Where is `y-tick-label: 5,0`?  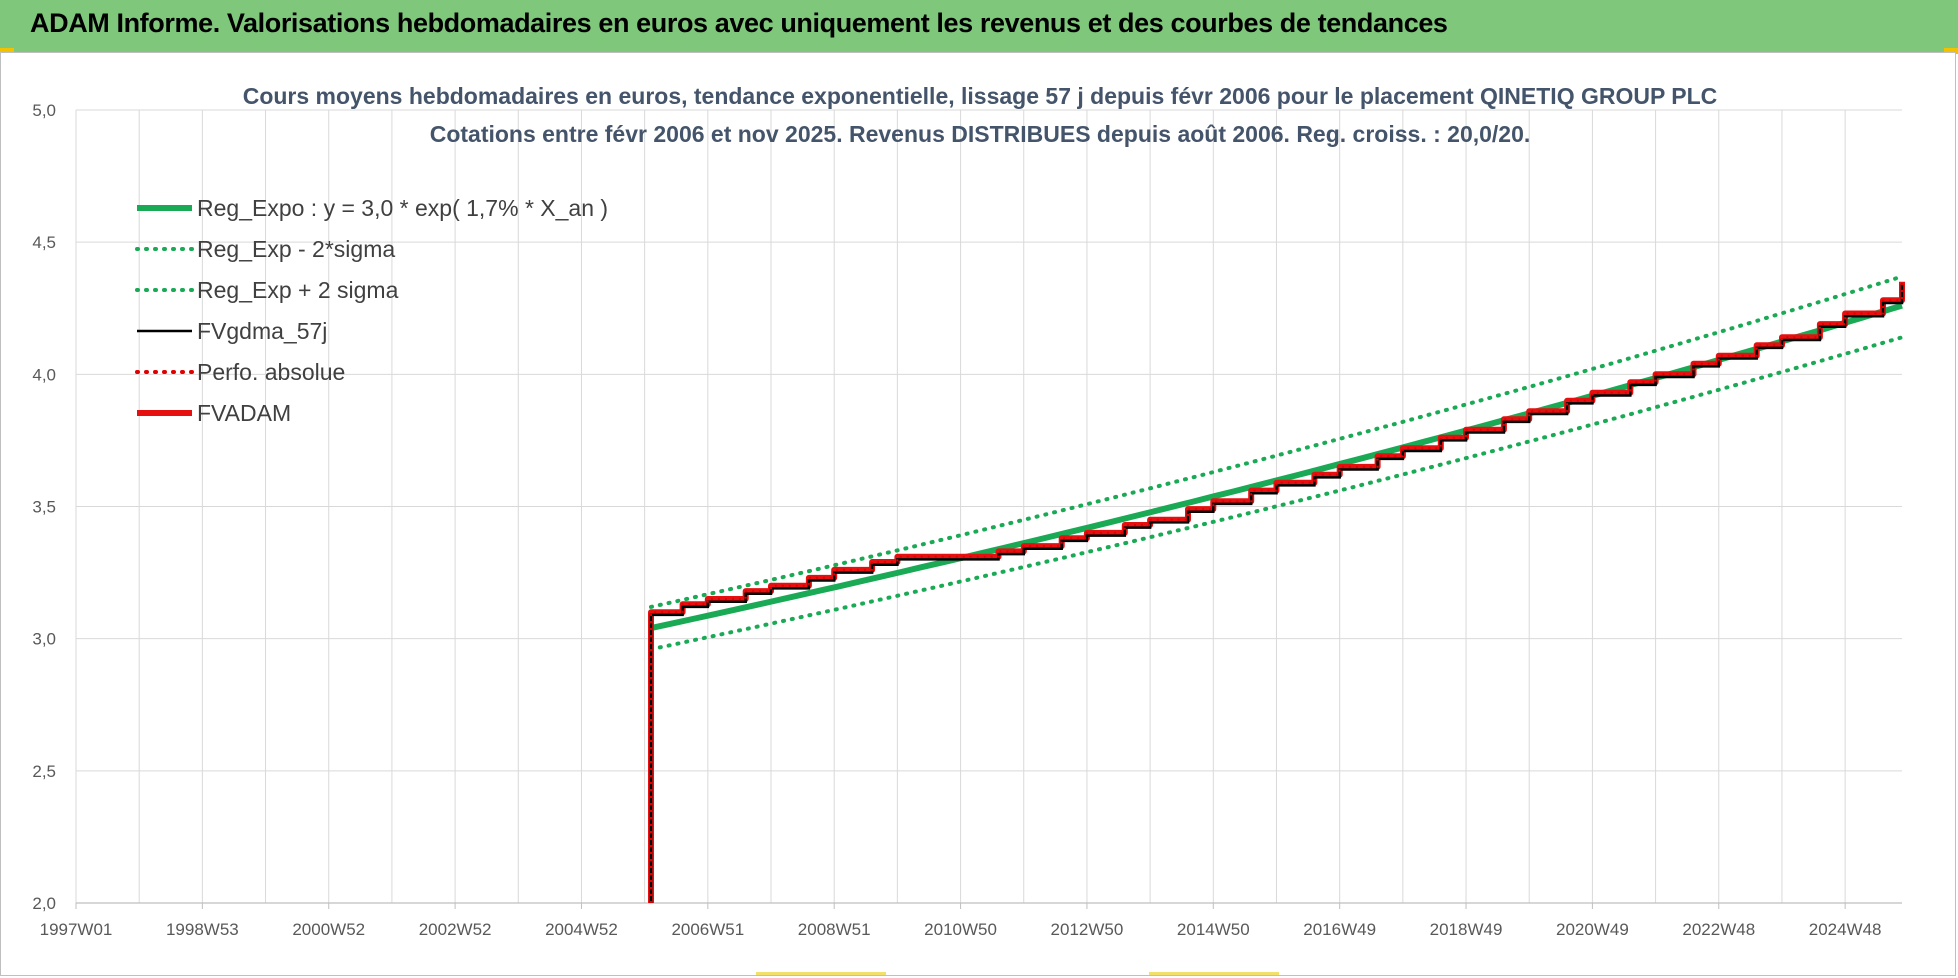 y-tick-label: 5,0 is located at coordinates (44, 110).